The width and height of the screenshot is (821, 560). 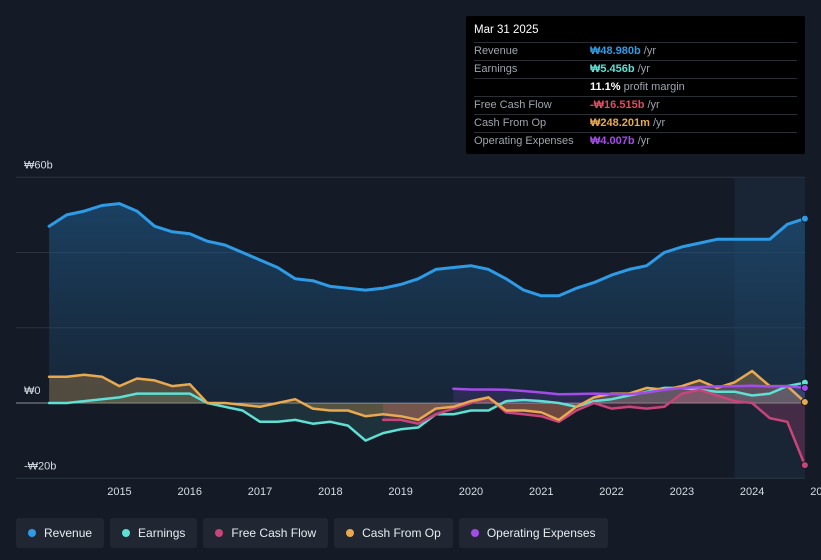 What do you see at coordinates (38, 165) in the screenshot?
I see `y-tick-label: ₩60b` at bounding box center [38, 165].